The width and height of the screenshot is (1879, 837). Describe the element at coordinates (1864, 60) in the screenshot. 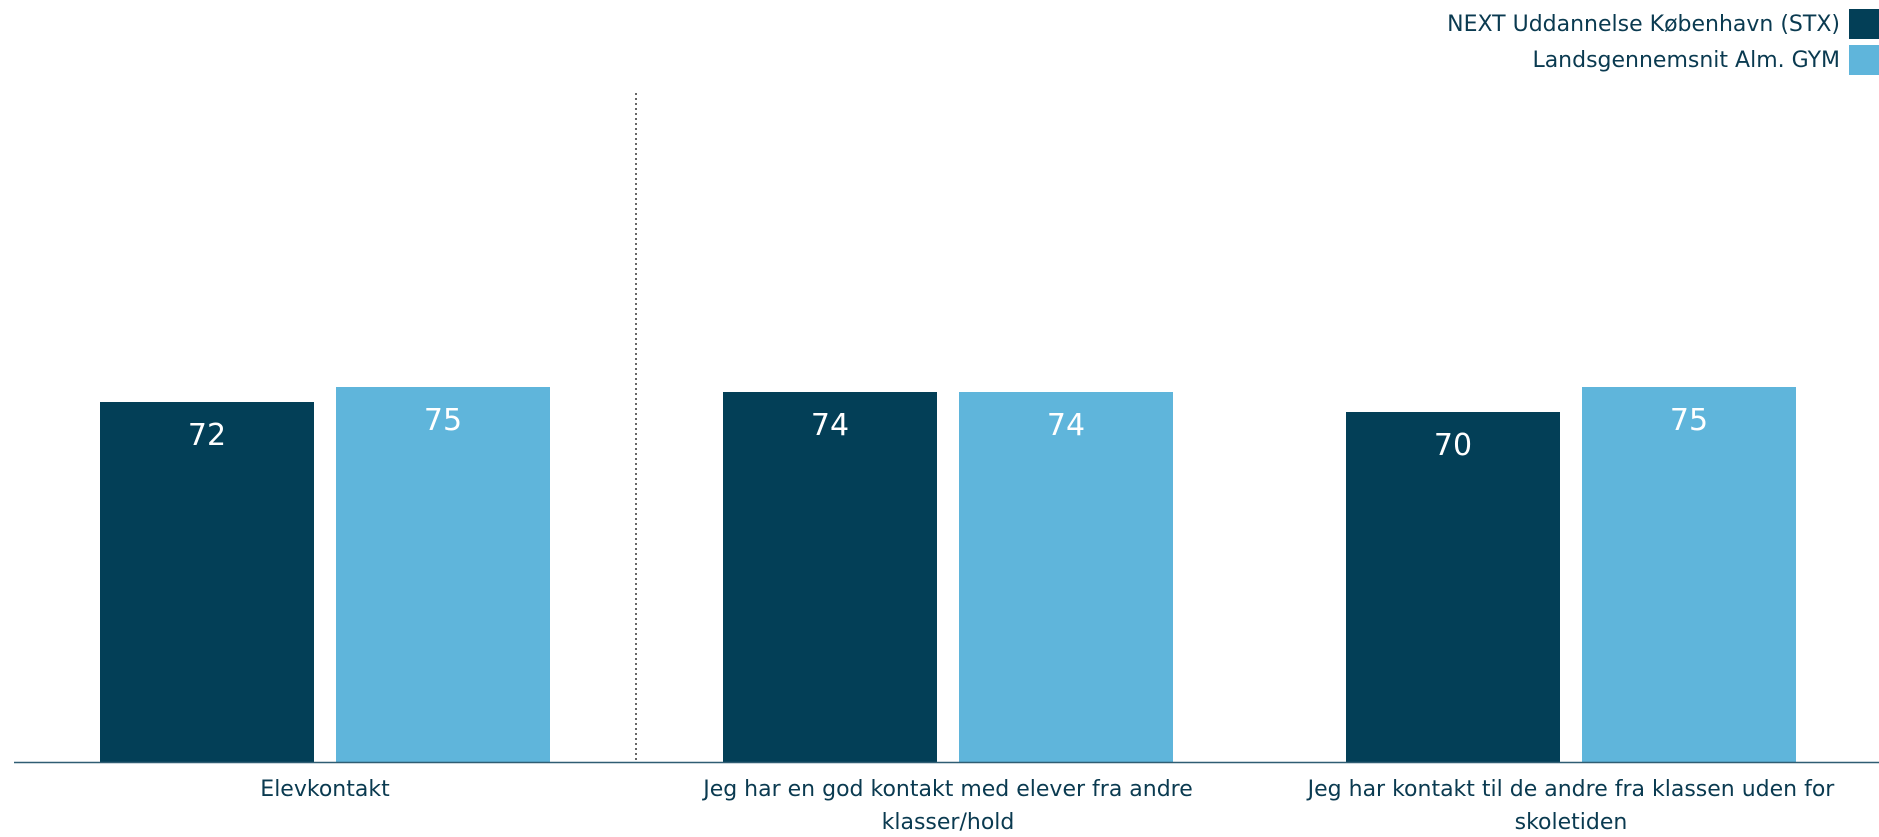

I see `legend-swatch-landsgennemsnit` at that location.